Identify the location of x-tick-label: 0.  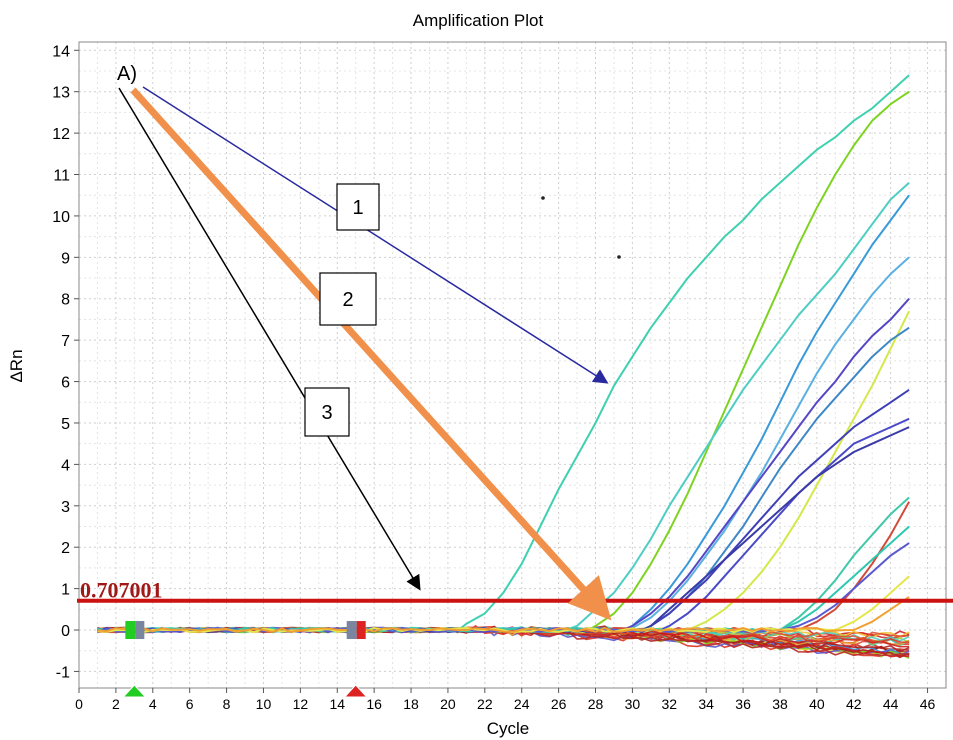
(79, 704).